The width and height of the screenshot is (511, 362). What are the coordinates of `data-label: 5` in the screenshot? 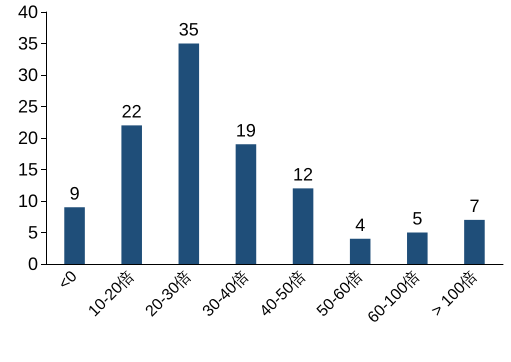 It's located at (417, 218).